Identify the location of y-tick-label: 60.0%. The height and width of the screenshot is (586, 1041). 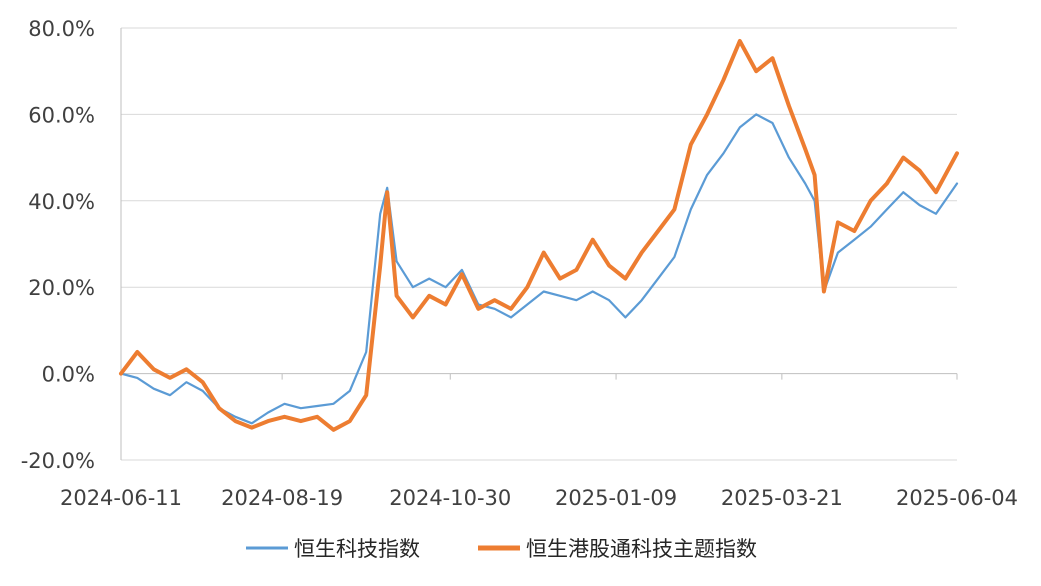
(61, 115).